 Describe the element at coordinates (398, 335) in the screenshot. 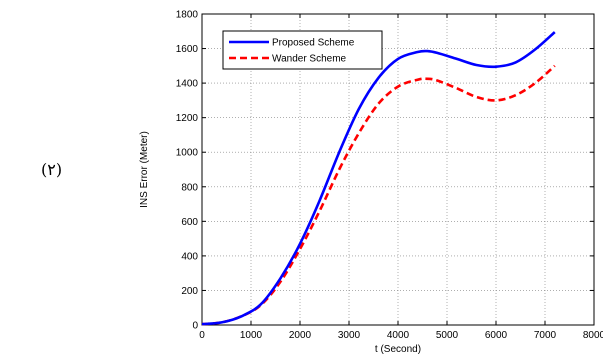

I see `x-tick-label: 4000` at that location.